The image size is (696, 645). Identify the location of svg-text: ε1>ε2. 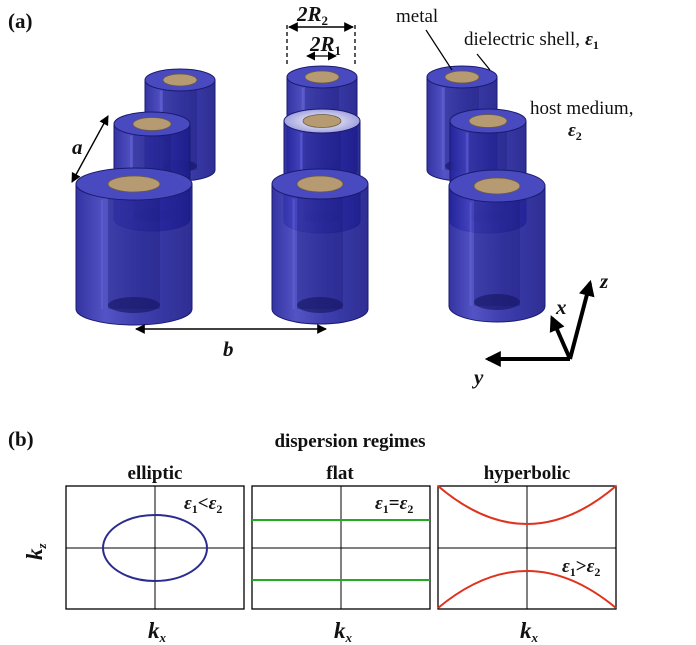
(581, 567).